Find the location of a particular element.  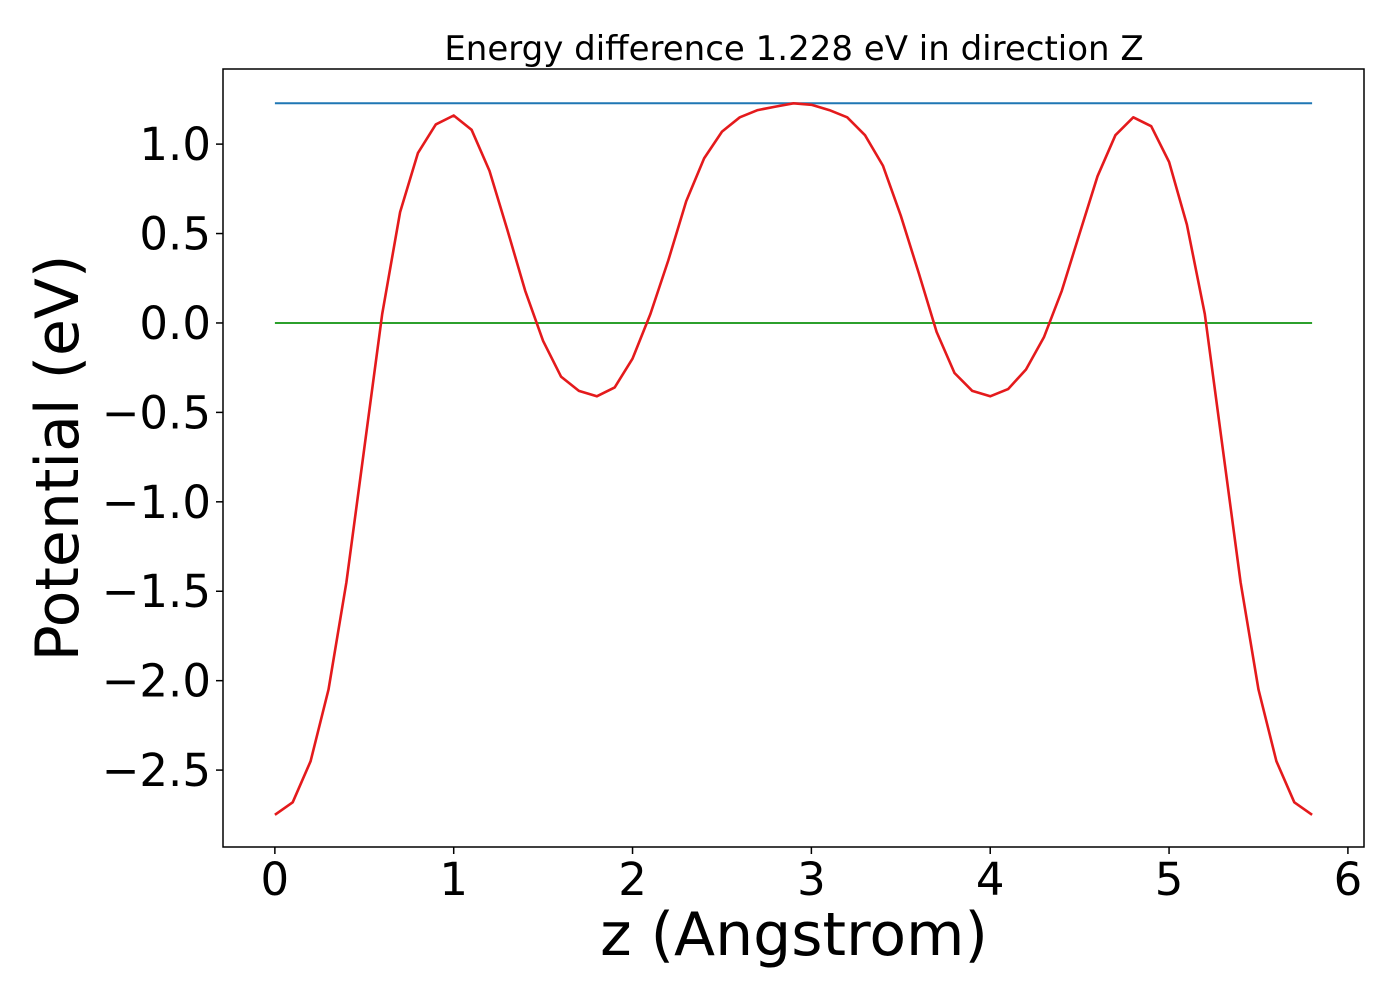

x-tick-label: 2 is located at coordinates (632, 879).